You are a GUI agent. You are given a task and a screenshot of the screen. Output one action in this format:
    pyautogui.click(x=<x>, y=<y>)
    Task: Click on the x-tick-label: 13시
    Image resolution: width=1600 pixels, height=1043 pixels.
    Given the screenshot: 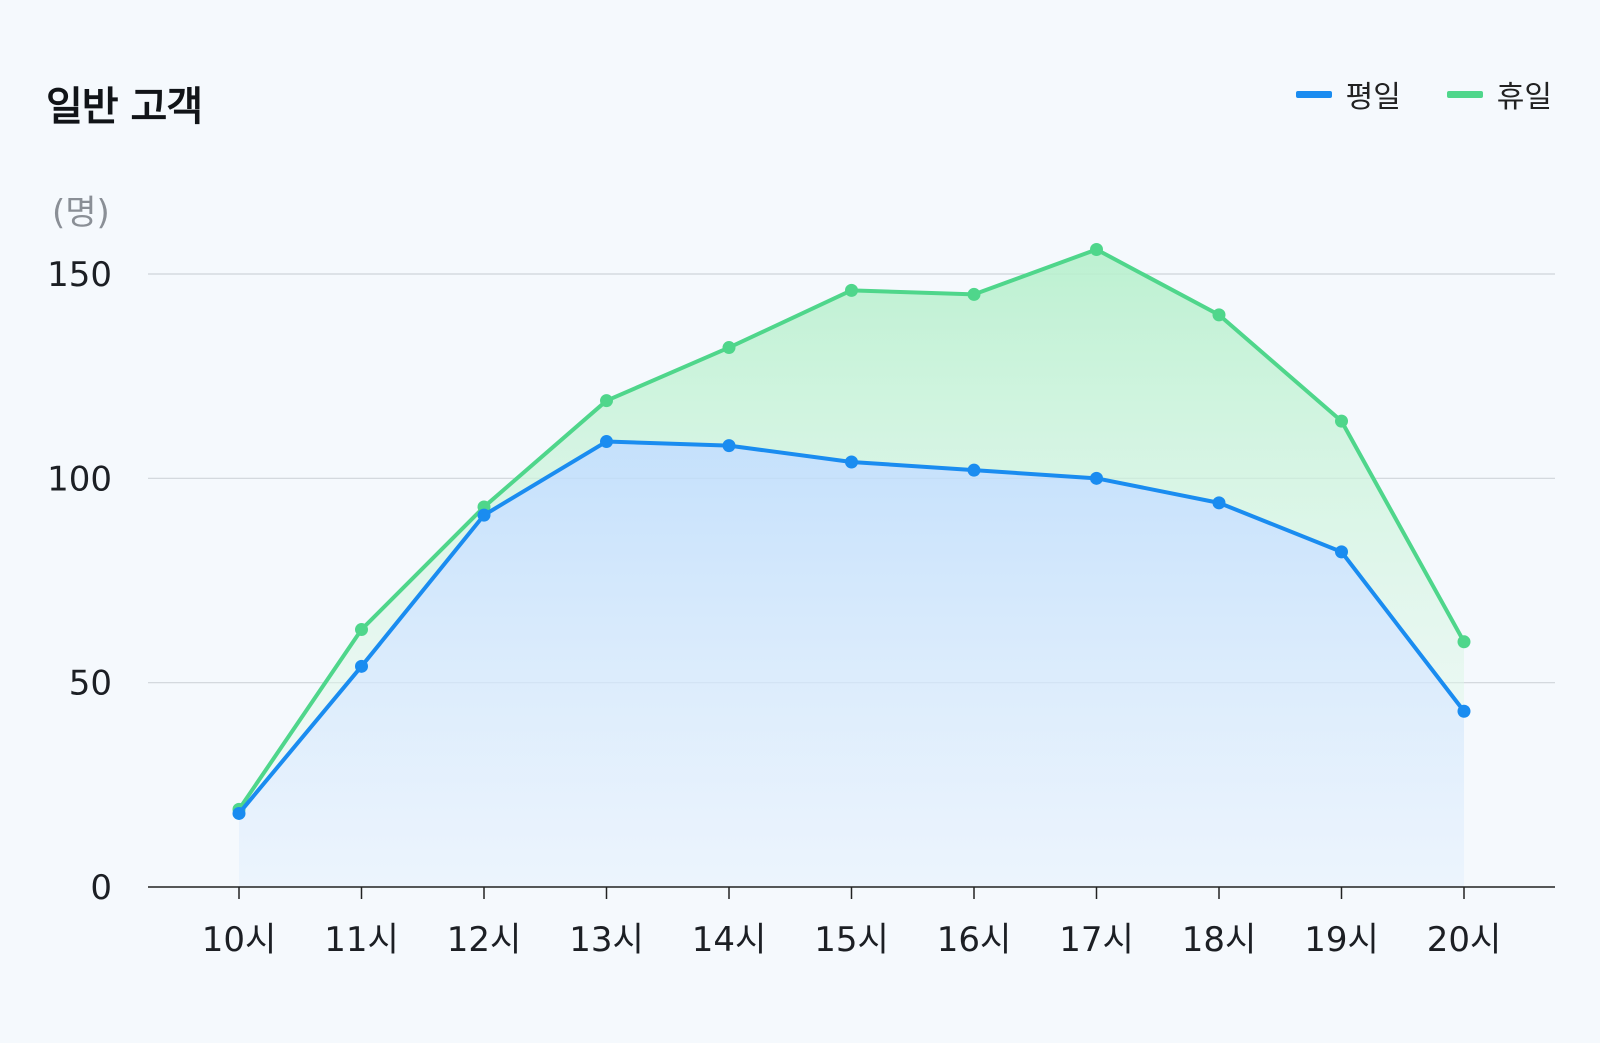 What is the action you would take?
    pyautogui.click(x=606, y=940)
    